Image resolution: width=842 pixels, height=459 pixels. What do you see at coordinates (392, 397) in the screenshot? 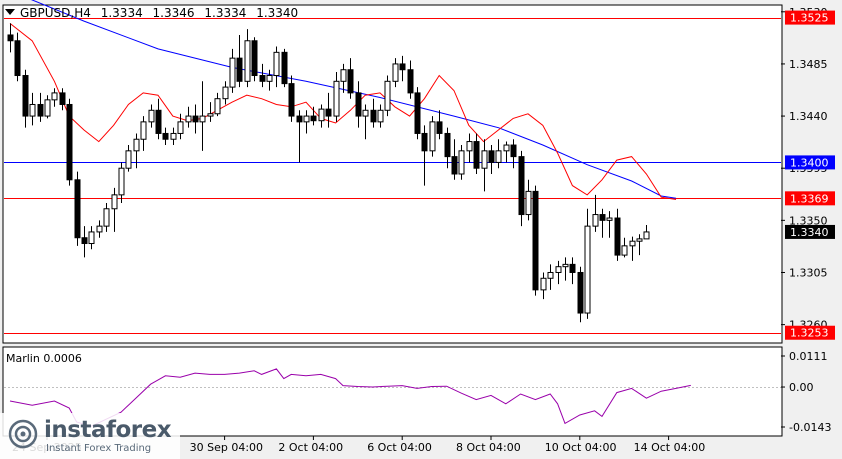
I see `oscillator-layer` at bounding box center [392, 397].